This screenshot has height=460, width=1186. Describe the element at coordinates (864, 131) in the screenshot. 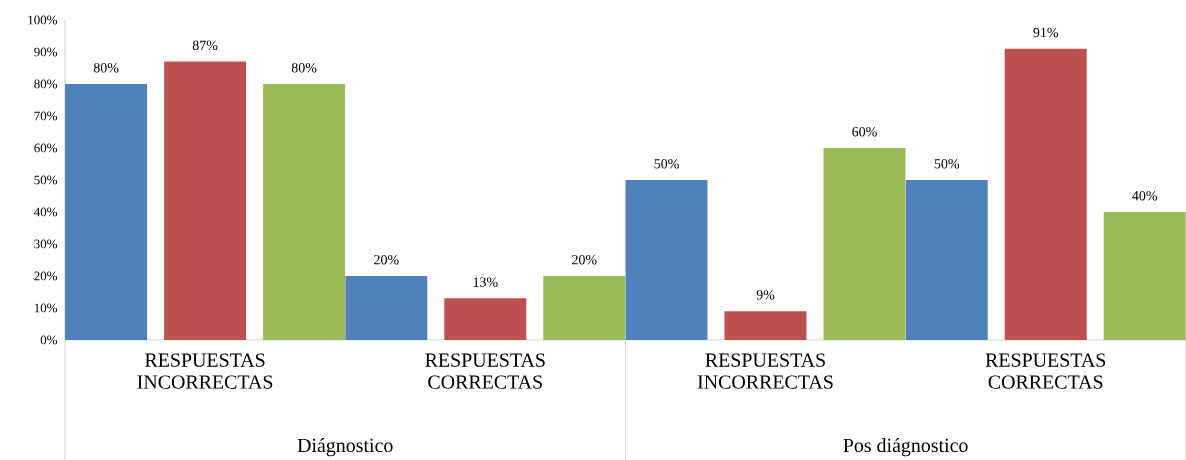

I see `data-label: 60%` at that location.